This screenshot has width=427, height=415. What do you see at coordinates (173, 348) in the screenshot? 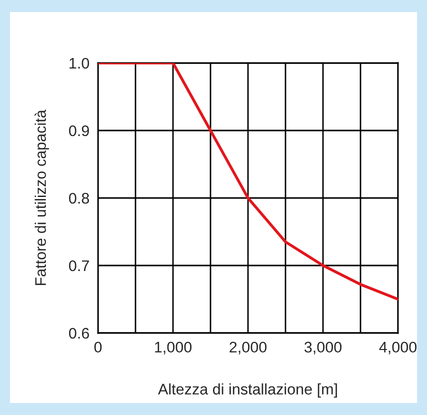
I see `x-tick-label: 1,000` at bounding box center [173, 348].